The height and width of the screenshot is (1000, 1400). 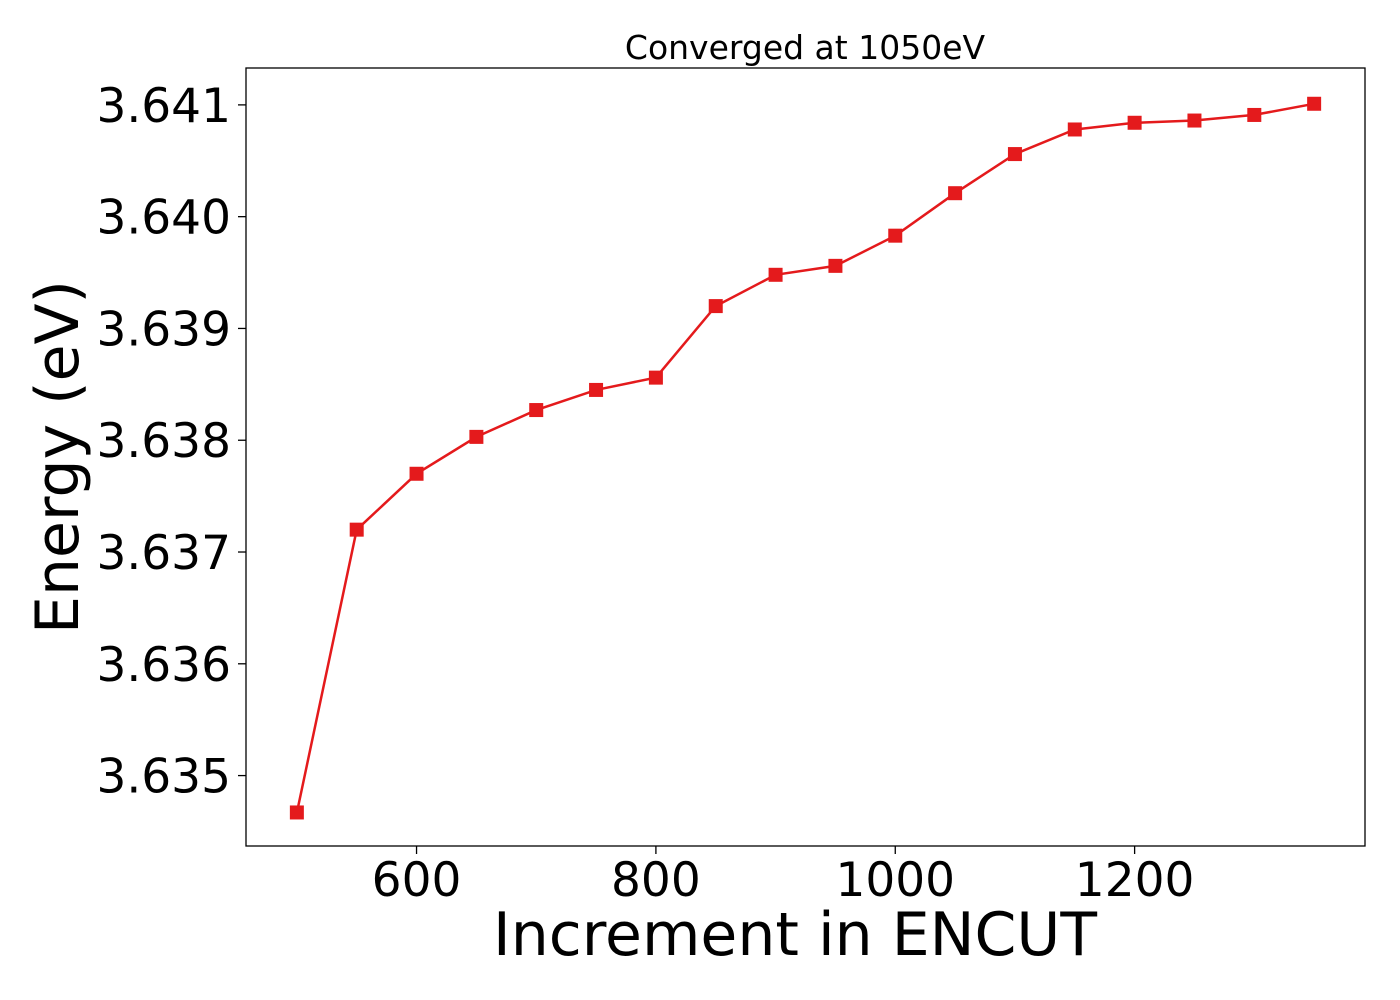 I want to click on y-tick-label: 3.638, so click(x=163, y=441).